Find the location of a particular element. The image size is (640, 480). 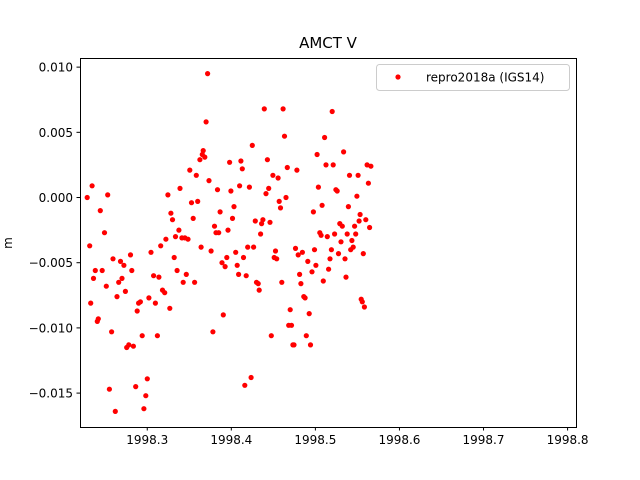

legend-marker is located at coordinates (398, 77).